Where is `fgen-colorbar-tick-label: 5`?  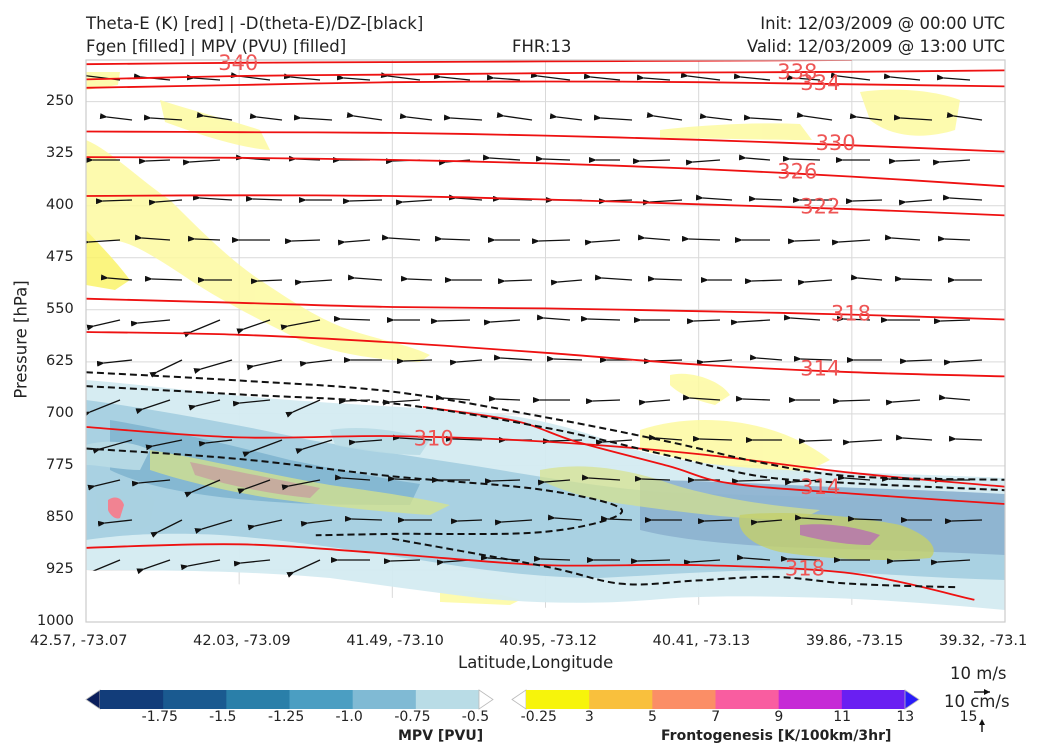 fgen-colorbar-tick-label: 5 is located at coordinates (652, 717).